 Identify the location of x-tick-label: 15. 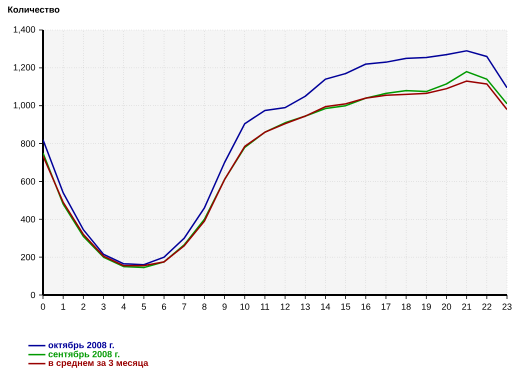
(345, 307).